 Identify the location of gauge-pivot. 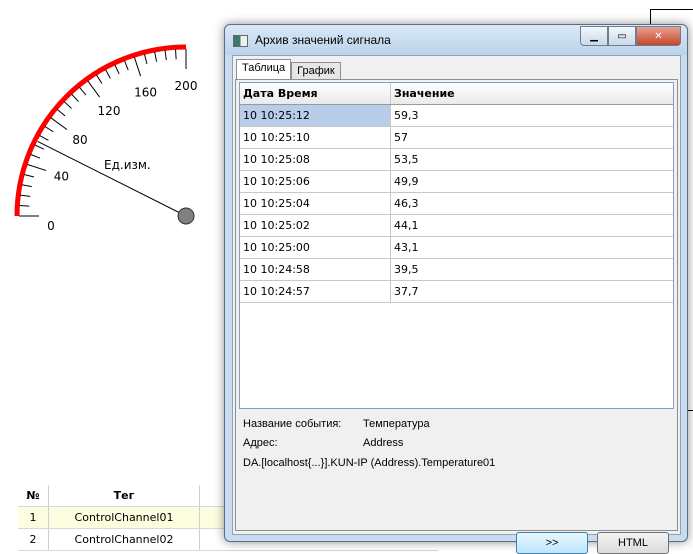
(186, 216).